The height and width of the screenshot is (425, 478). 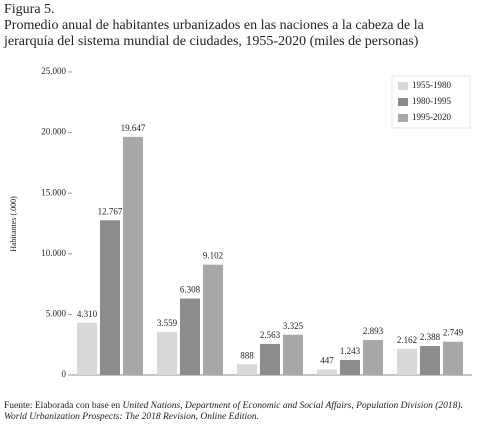 I want to click on value-label: 4.310, so click(x=87, y=314).